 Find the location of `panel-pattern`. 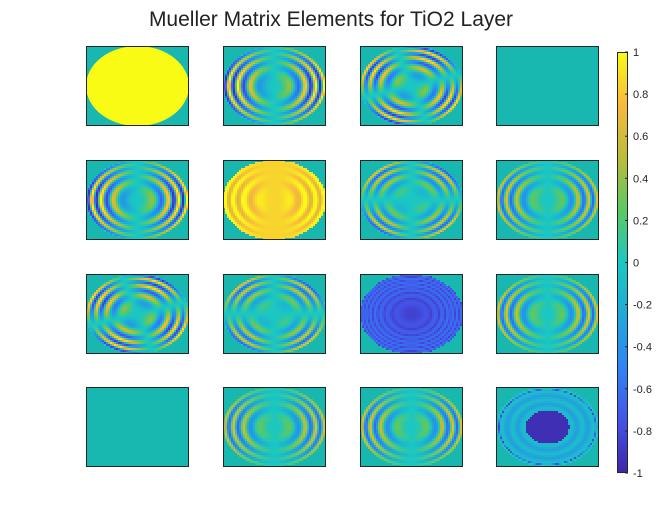

panel-pattern is located at coordinates (274, 200).